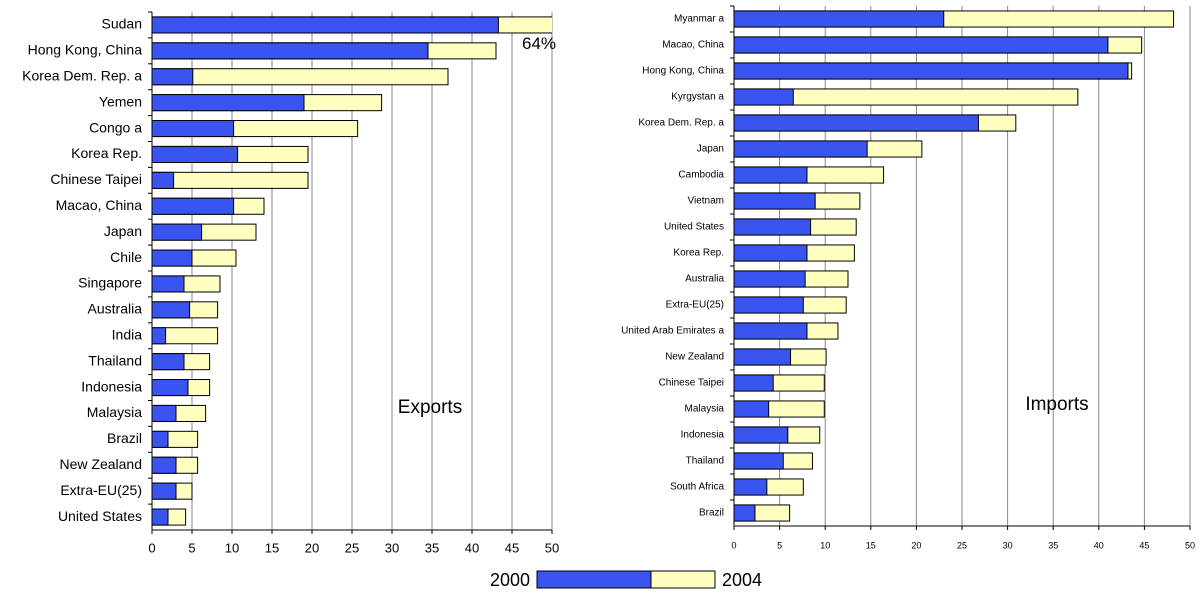 The height and width of the screenshot is (596, 1203). What do you see at coordinates (1056, 404) in the screenshot?
I see `panel-label: Imports` at bounding box center [1056, 404].